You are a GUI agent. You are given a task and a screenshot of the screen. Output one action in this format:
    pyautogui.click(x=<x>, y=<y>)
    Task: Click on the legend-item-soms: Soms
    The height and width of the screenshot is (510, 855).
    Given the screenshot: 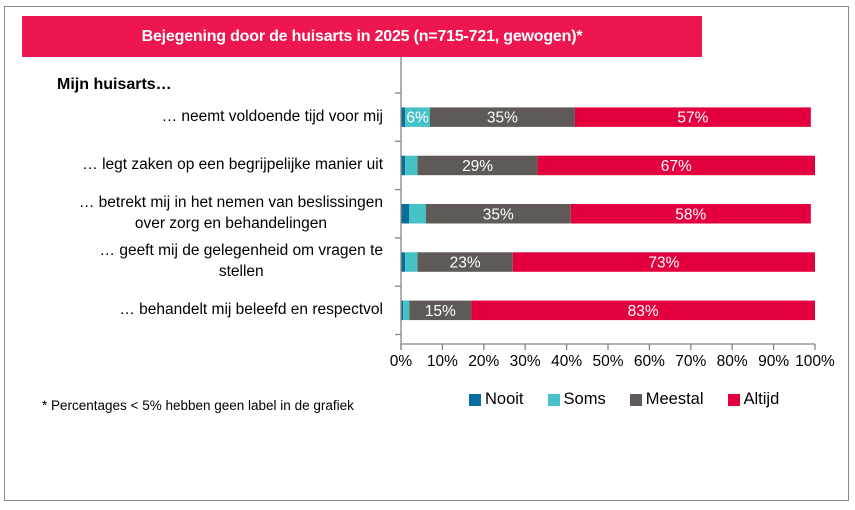 What is the action you would take?
    pyautogui.click(x=576, y=399)
    